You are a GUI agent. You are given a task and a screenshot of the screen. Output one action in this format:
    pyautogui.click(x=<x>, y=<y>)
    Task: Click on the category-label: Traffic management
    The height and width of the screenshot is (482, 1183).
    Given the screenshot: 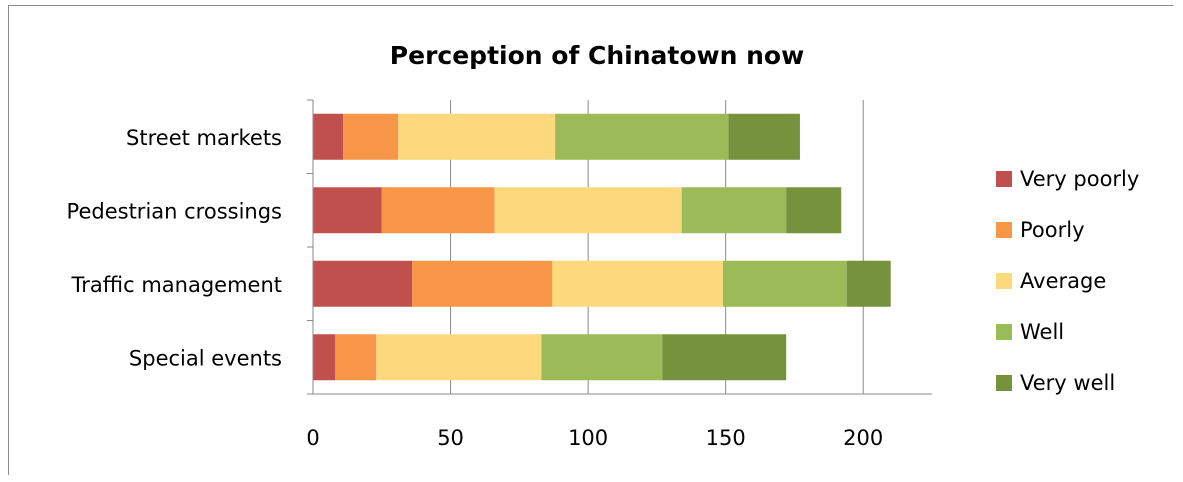 What is the action you would take?
    pyautogui.click(x=176, y=285)
    